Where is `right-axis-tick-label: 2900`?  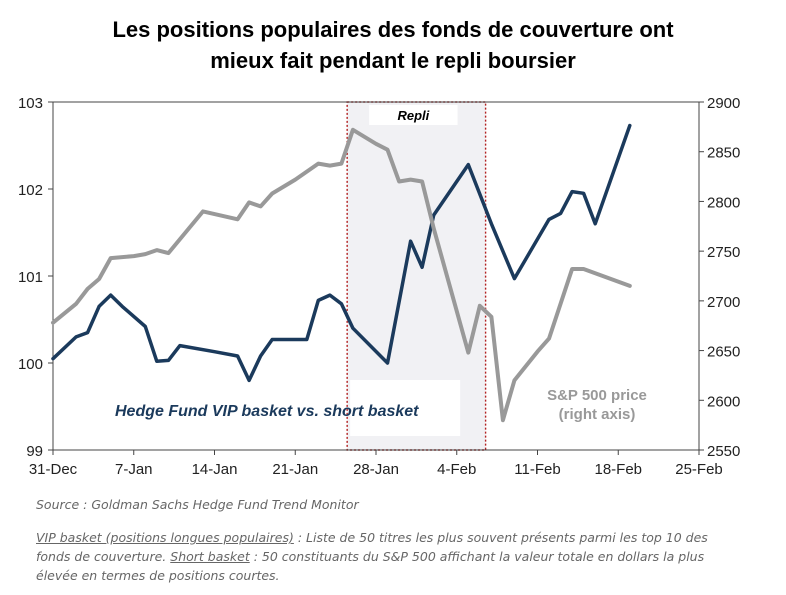 right-axis-tick-label: 2900 is located at coordinates (723, 103).